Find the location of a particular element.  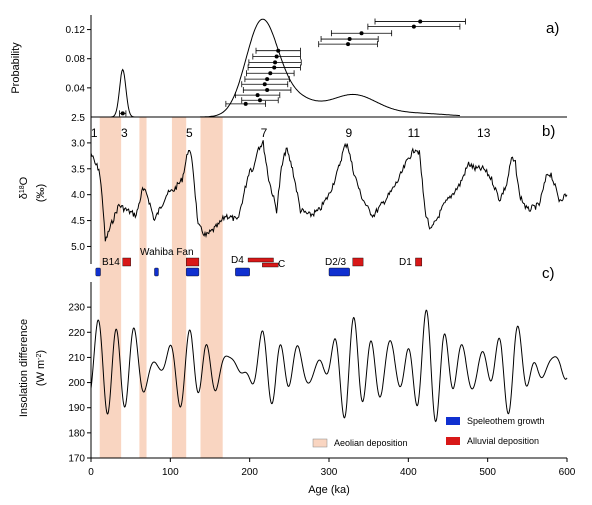

panel-c-tick-label-2: 190 is located at coordinates (76, 408).